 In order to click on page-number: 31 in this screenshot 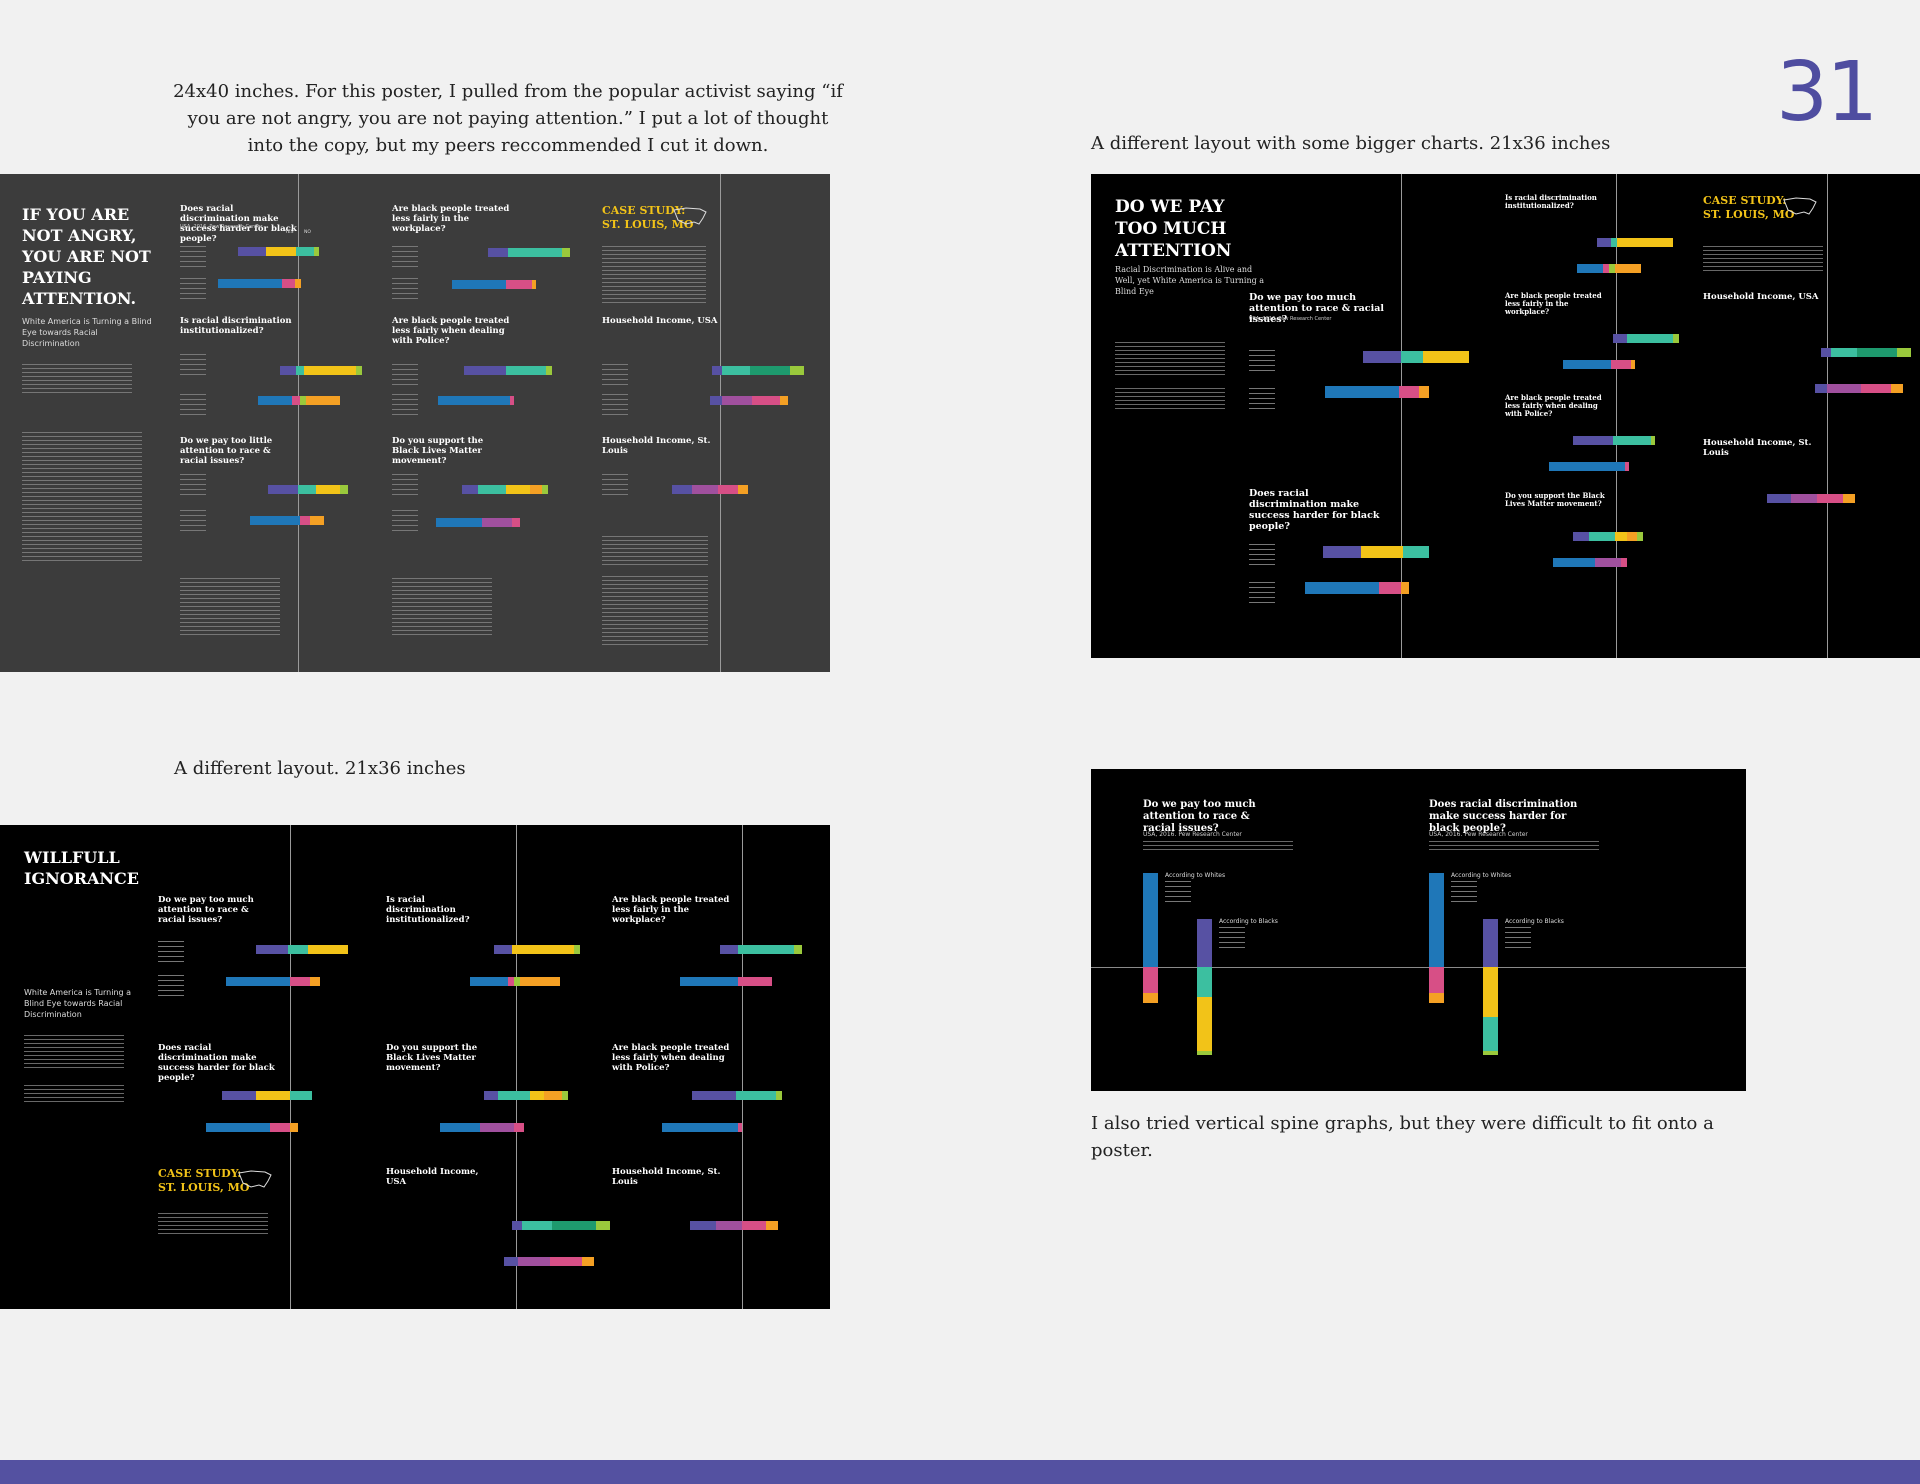, I will do `click(1827, 92)`.